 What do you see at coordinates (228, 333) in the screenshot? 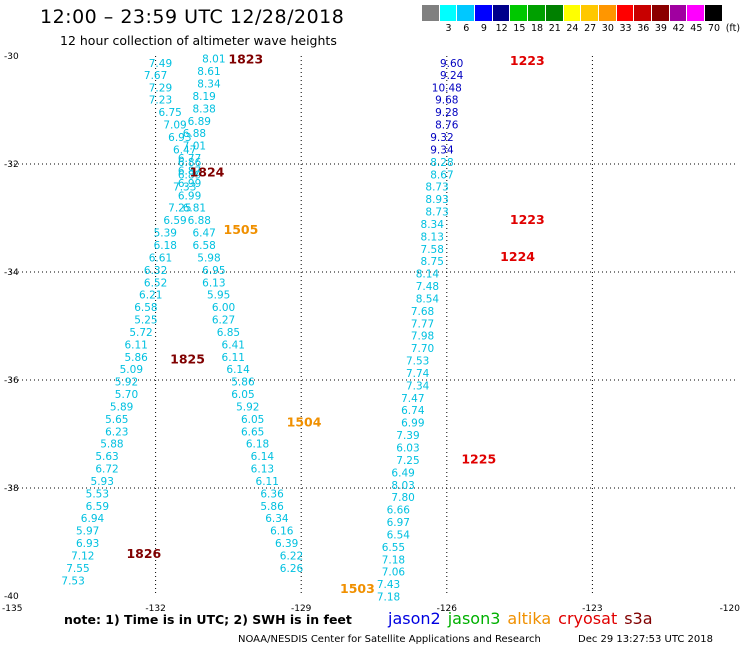
I see `swh-value: 6.85` at bounding box center [228, 333].